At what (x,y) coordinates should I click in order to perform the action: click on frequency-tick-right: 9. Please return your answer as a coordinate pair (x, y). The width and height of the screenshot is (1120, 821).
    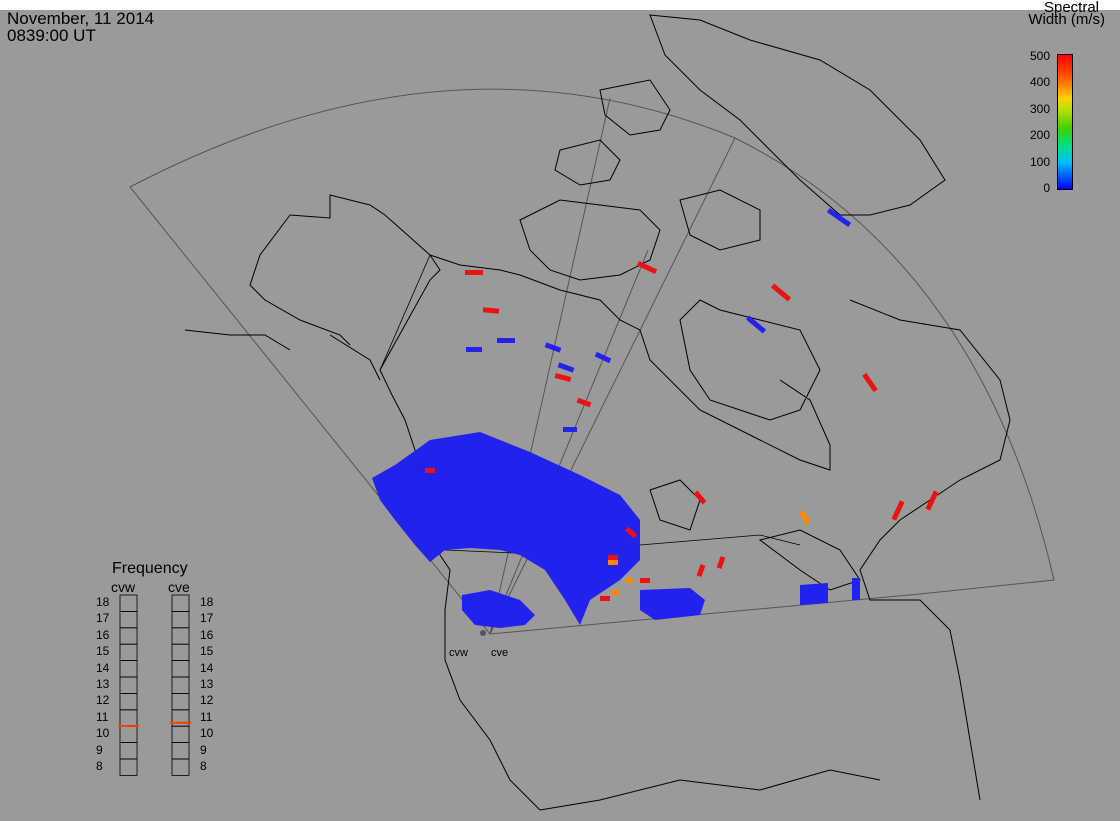
    Looking at the image, I should click on (203, 749).